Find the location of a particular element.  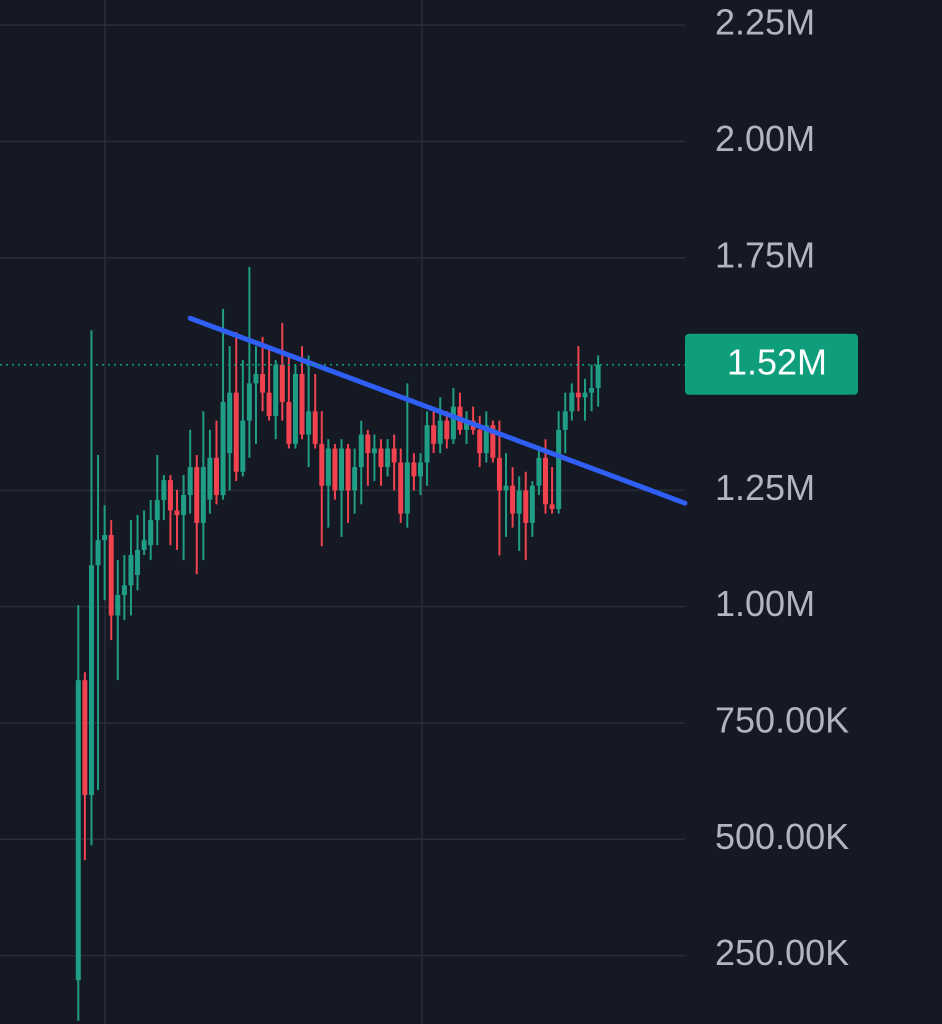

y-tick-label: 750.00K is located at coordinates (782, 720).